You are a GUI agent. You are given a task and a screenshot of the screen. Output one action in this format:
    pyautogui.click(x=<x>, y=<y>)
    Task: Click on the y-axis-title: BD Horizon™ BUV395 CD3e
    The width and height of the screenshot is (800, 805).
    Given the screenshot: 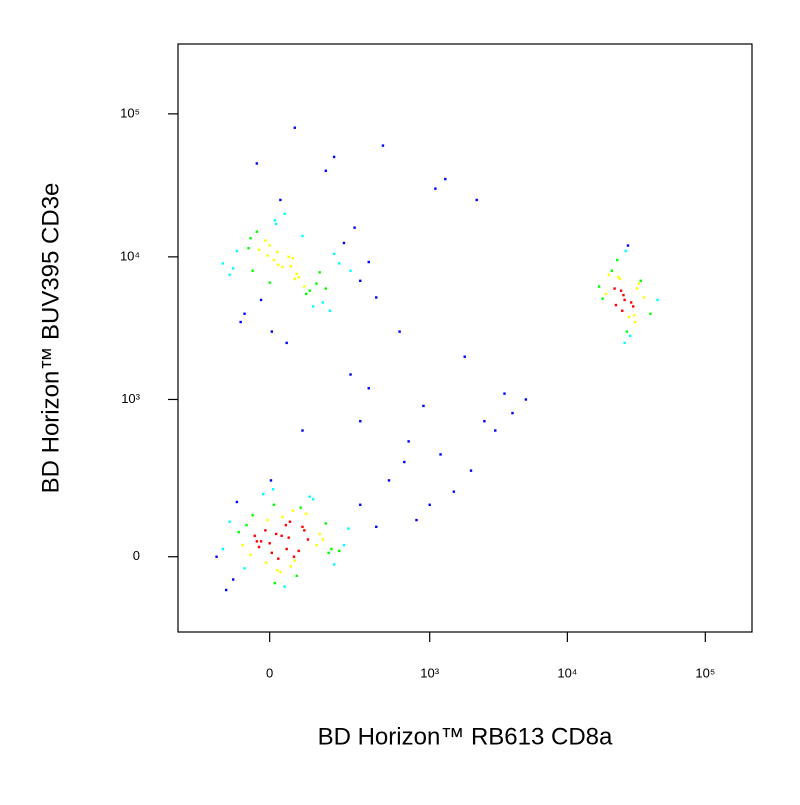 What is the action you would take?
    pyautogui.click(x=50, y=338)
    